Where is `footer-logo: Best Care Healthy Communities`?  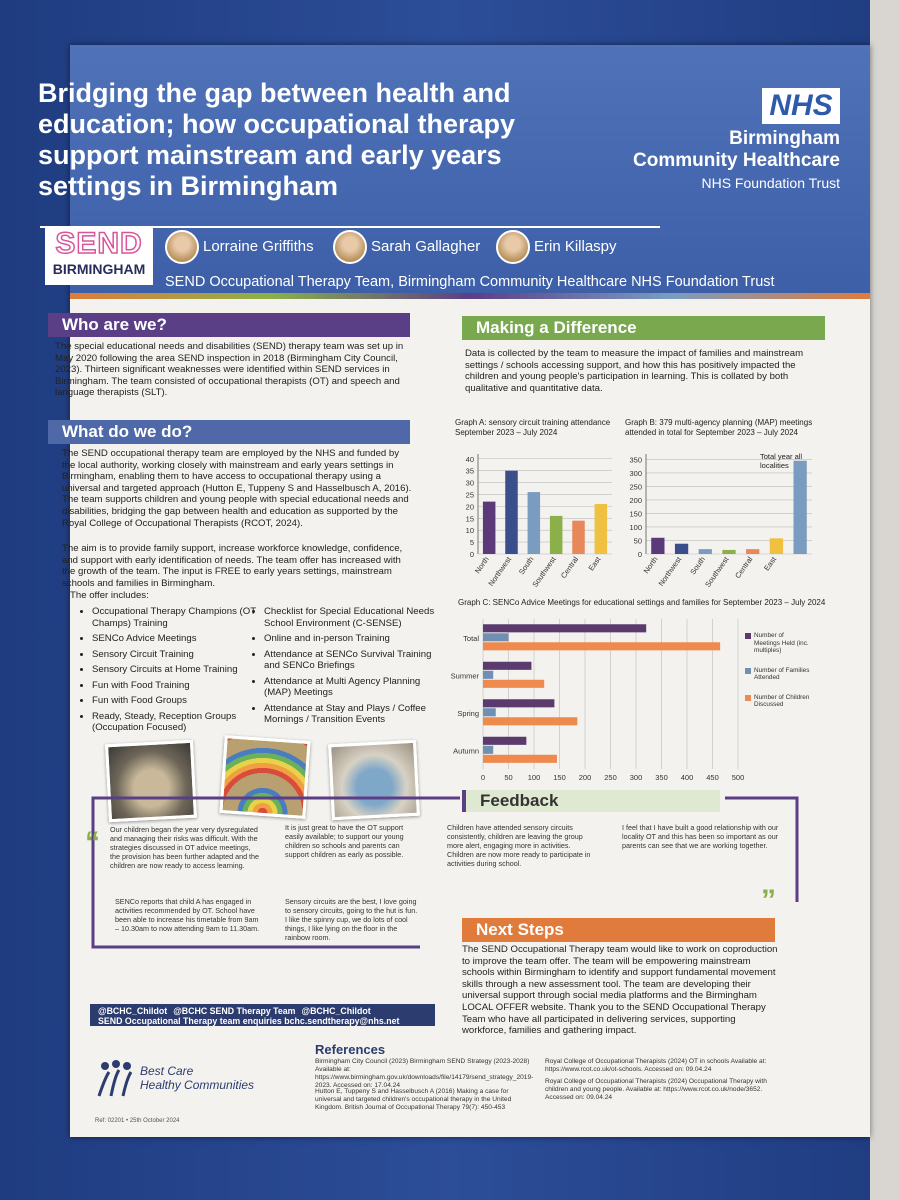 footer-logo: Best Care Healthy Communities is located at coordinates (197, 1078).